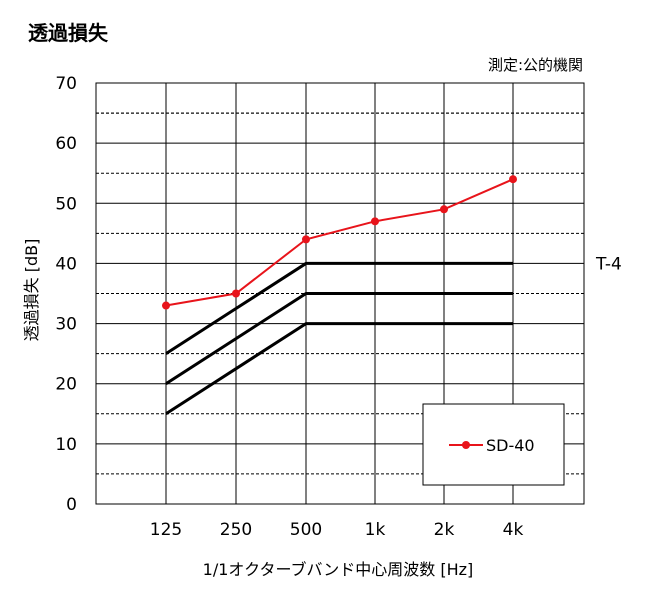 The image size is (648, 607). Describe the element at coordinates (535, 65) in the screenshot. I see `measurement-note: 測定:公的機関` at that location.